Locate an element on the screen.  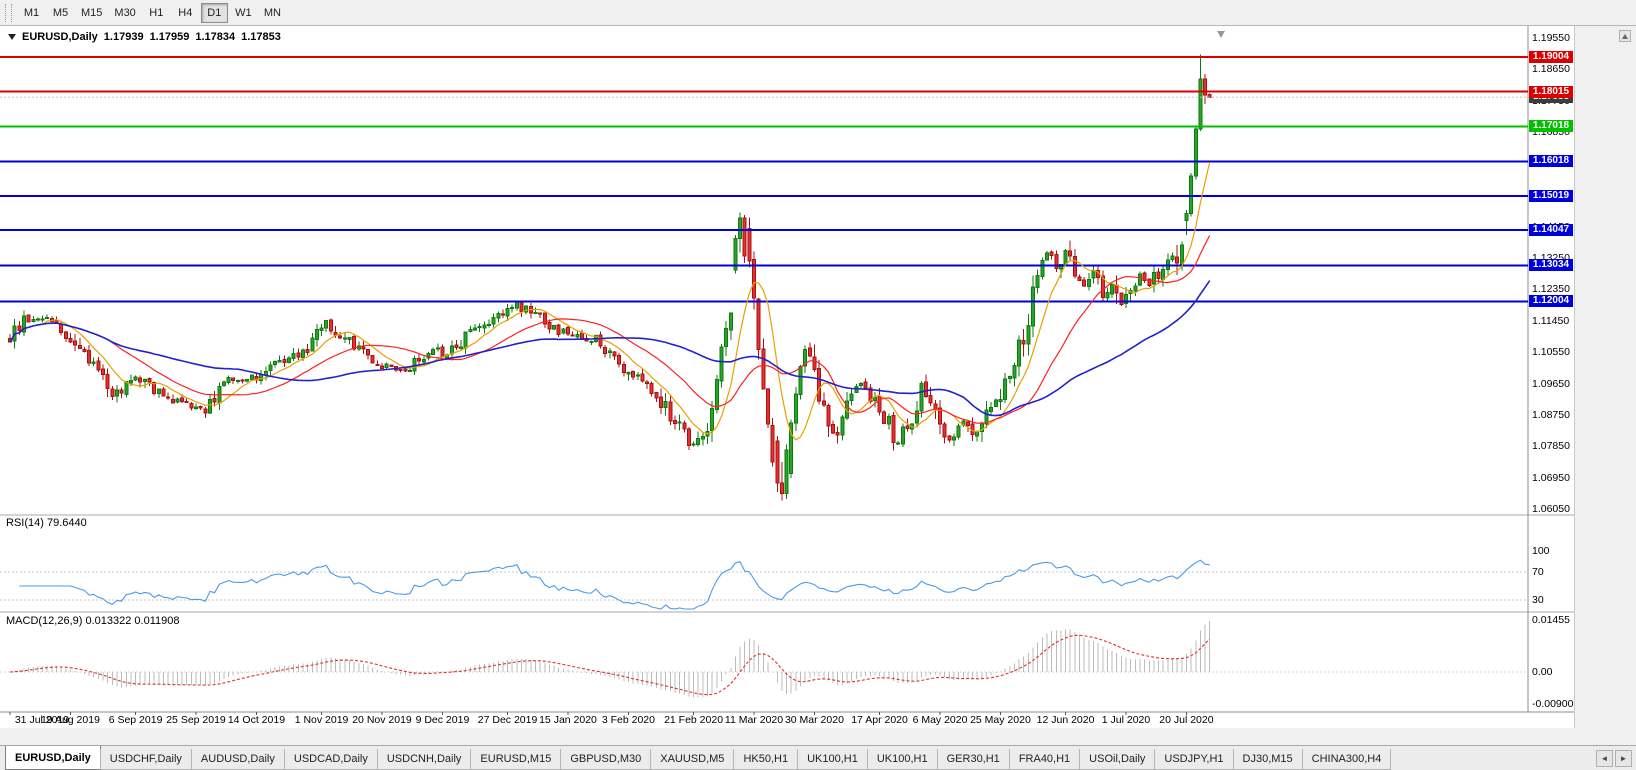
date-label: 20 Nov 2019 is located at coordinates (382, 720).